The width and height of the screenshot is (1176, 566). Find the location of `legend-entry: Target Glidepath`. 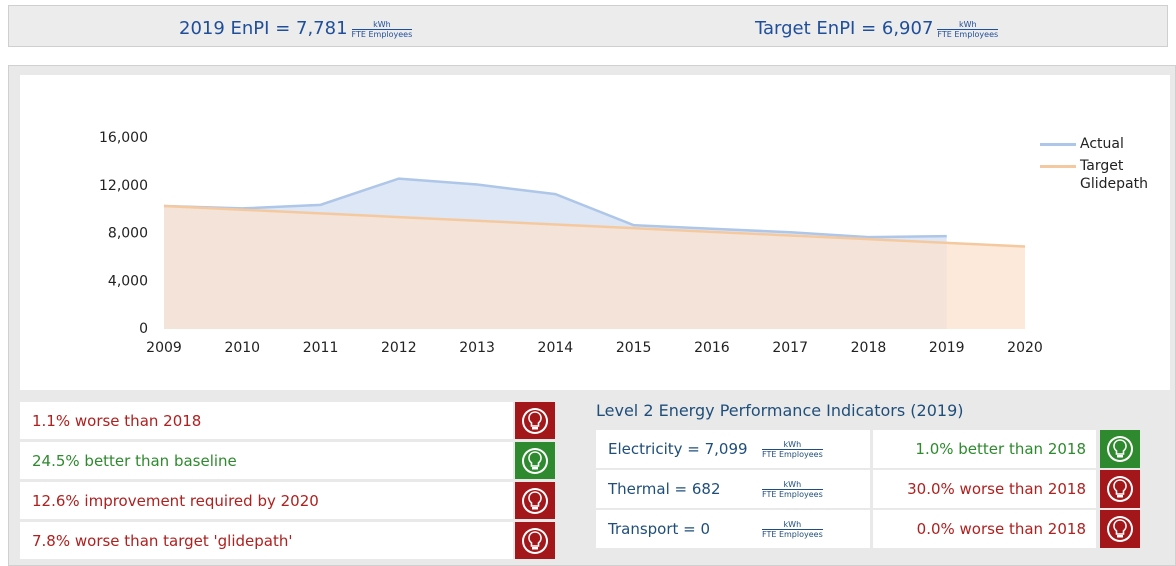

legend-entry: Target Glidepath is located at coordinates (1102, 175).